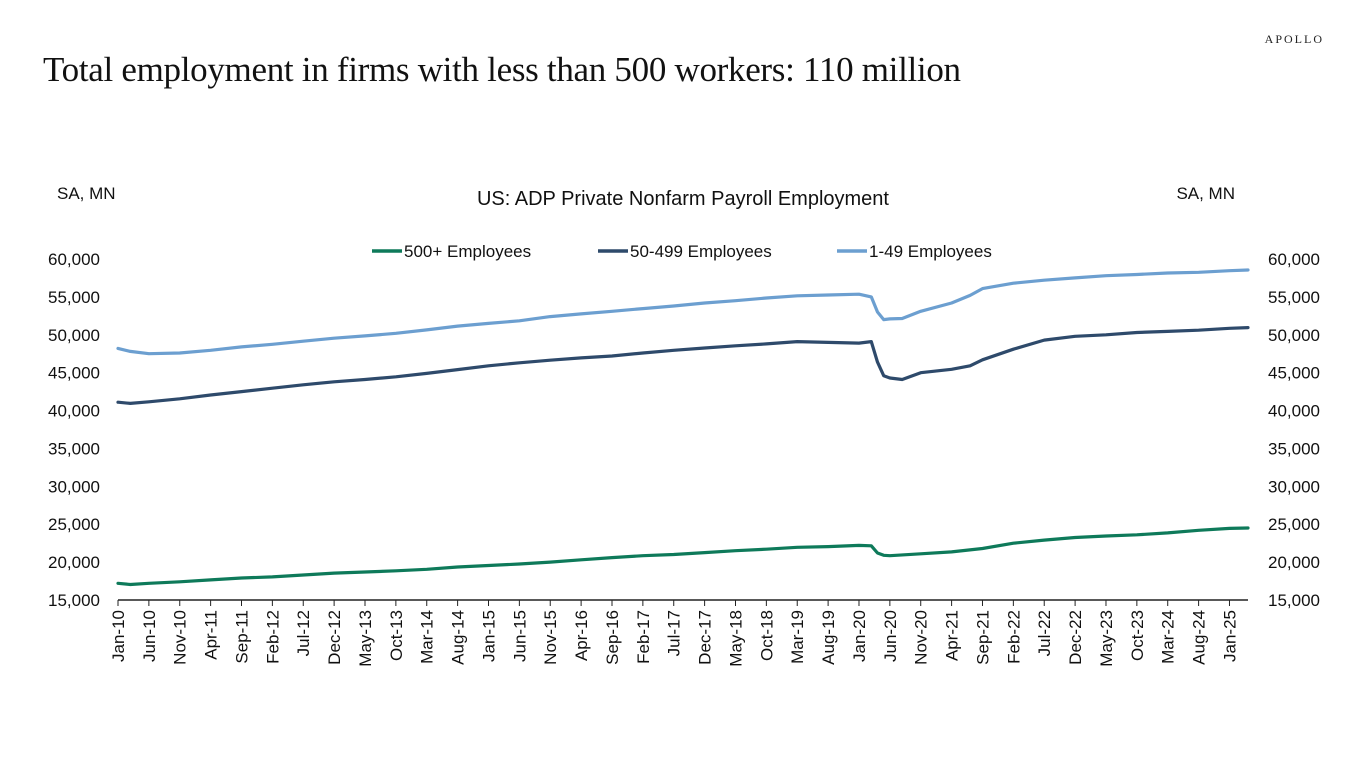 The image size is (1366, 768). What do you see at coordinates (674, 633) in the screenshot?
I see `x-tick-label: Jul-17` at bounding box center [674, 633].